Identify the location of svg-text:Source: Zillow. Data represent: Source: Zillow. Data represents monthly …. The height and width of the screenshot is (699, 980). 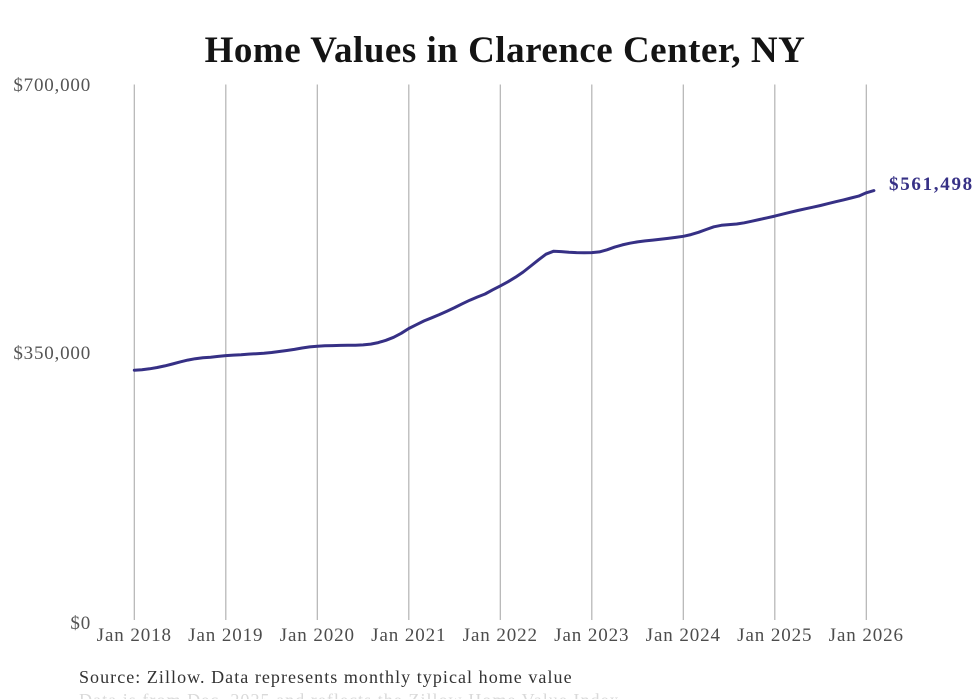
(326, 677).